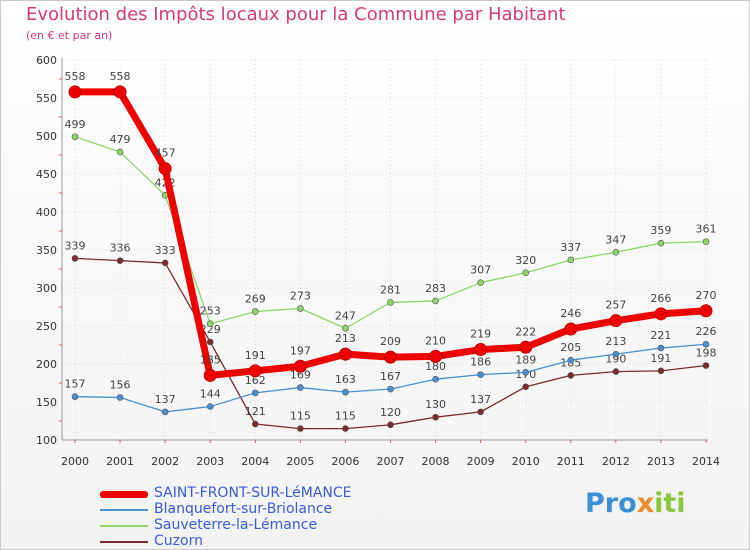  What do you see at coordinates (165, 153) in the screenshot?
I see `data-label: 457` at bounding box center [165, 153].